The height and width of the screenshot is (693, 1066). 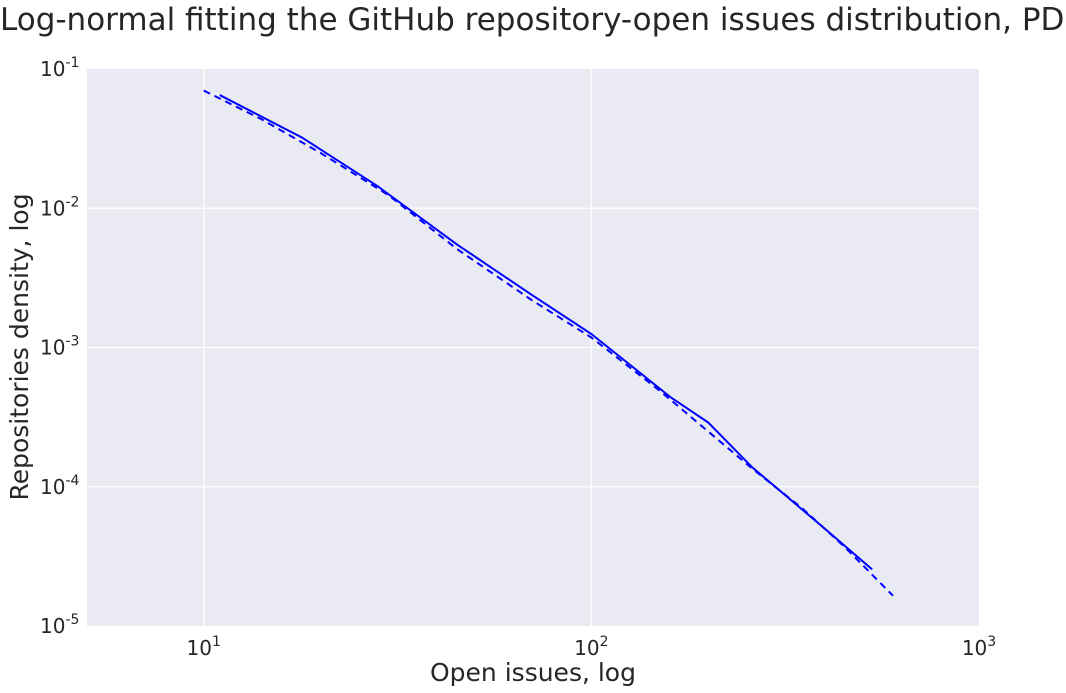 I want to click on y-tick-label: 10⁻⁴, so click(x=60, y=486).